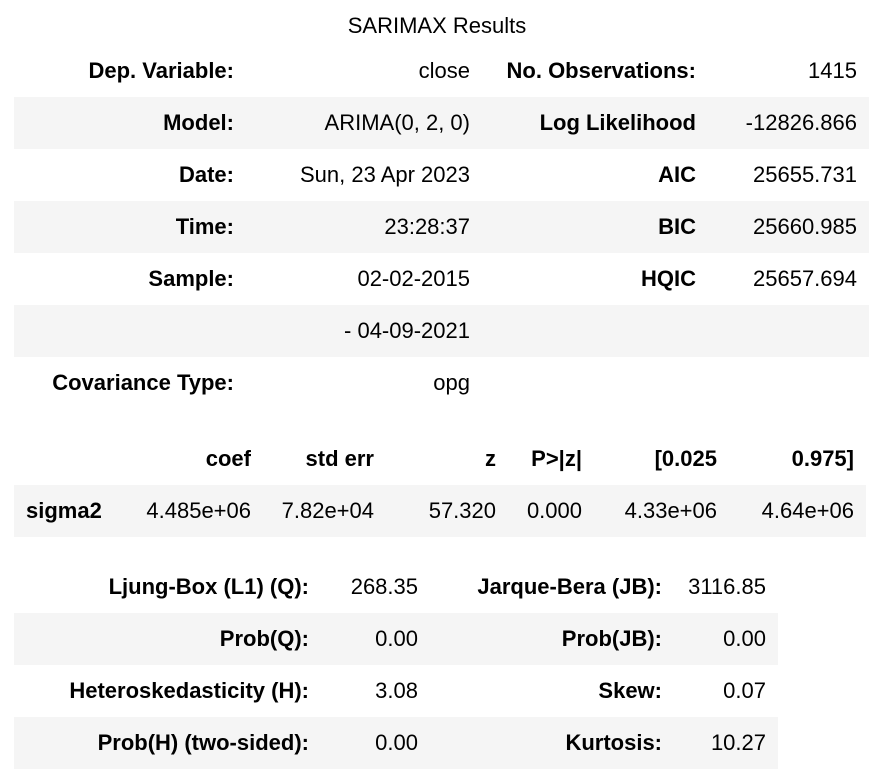  Describe the element at coordinates (384, 586) in the screenshot. I see `row-value: 268.35` at that location.